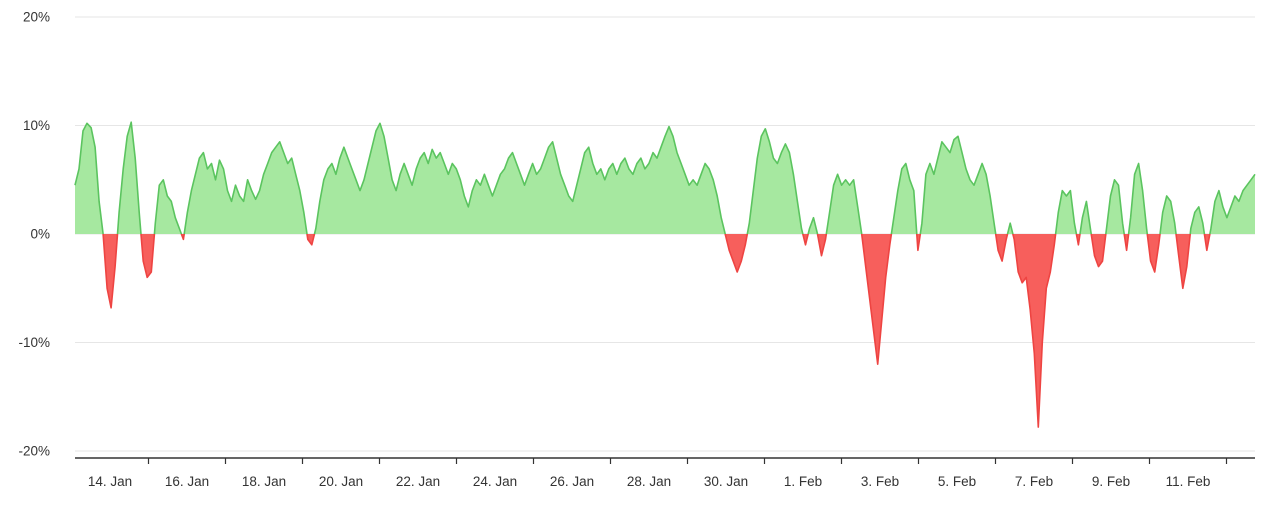 The image size is (1268, 505). Describe the element at coordinates (957, 481) in the screenshot. I see `x-tick-label: 5. Feb` at that location.